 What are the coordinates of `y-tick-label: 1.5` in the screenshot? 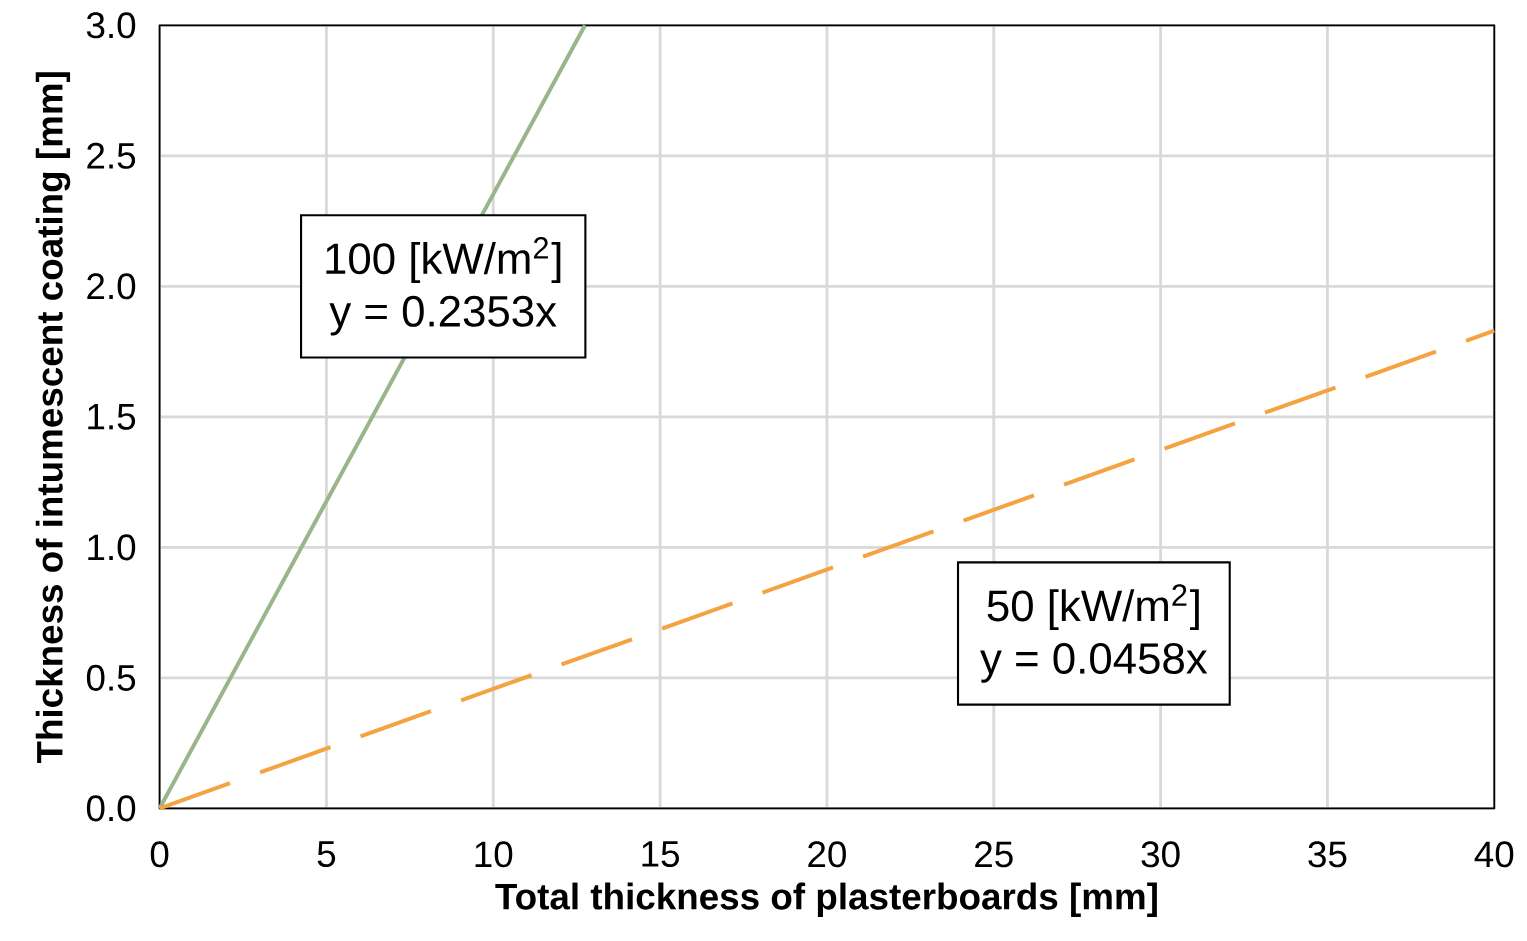 It's located at (112, 417).